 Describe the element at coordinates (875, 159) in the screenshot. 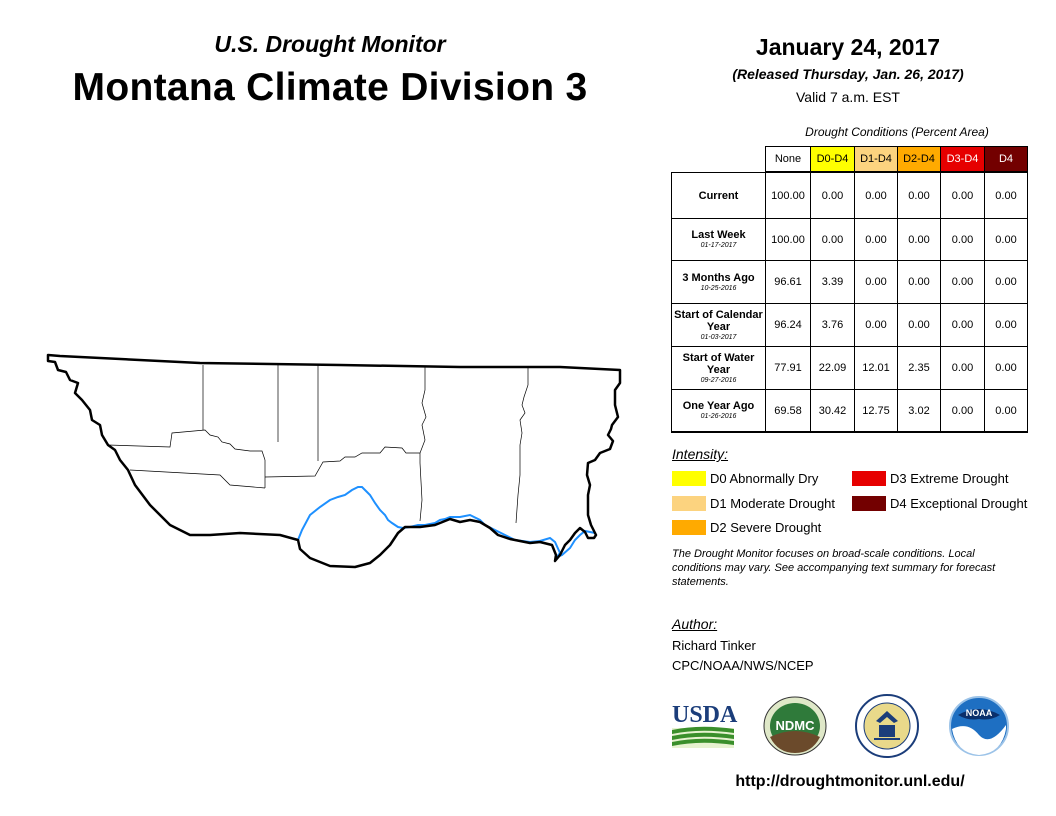

I see `table-header-d1-d4: D1-D4` at that location.